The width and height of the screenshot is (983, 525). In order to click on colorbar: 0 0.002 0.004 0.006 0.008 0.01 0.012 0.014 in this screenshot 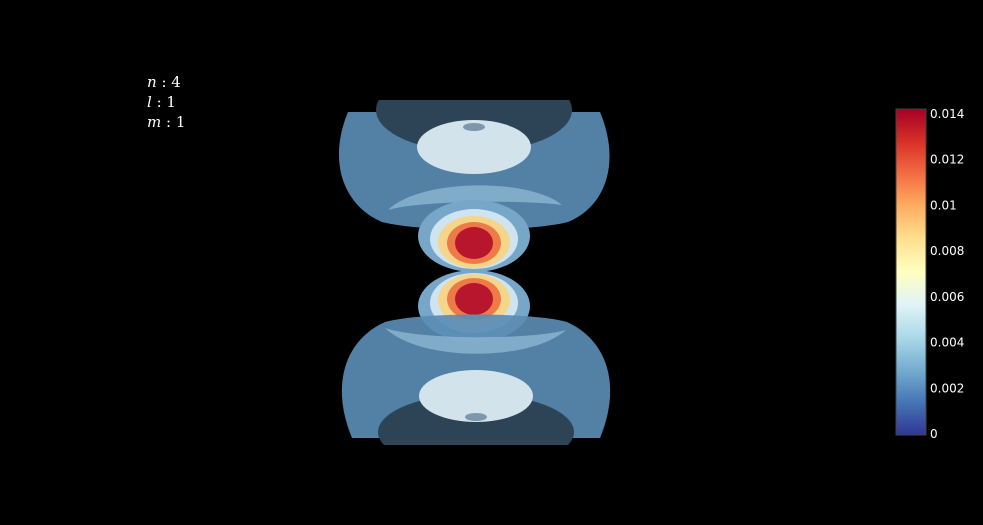, I will do `click(929, 274)`.